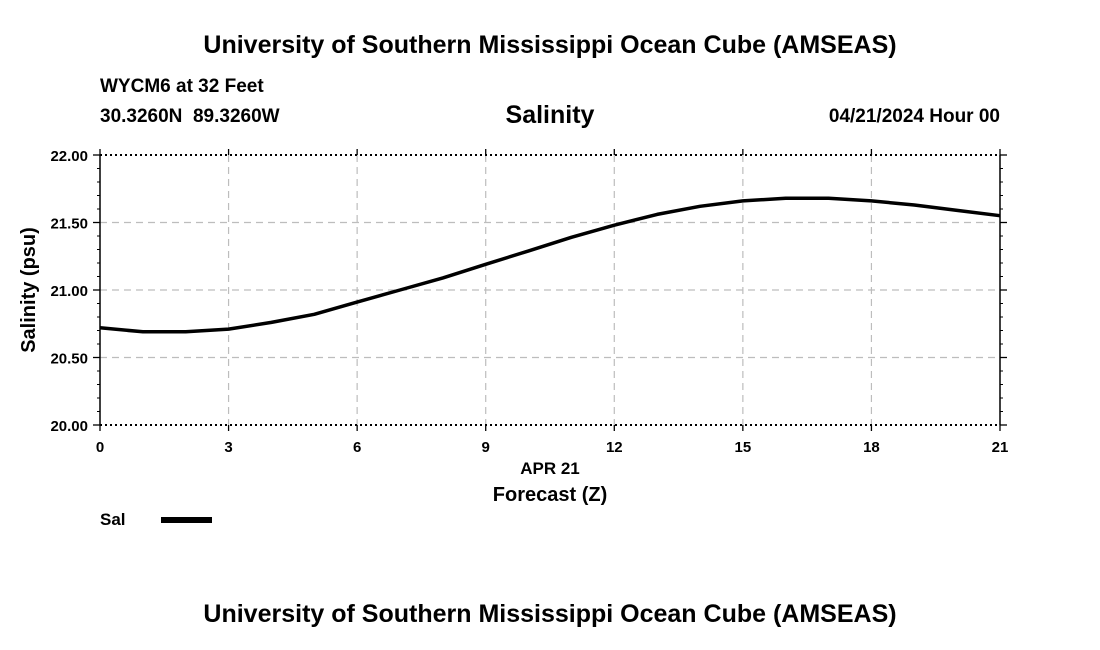 Image resolution: width=1100 pixels, height=650 pixels. Describe the element at coordinates (550, 115) in the screenshot. I see `chart-title: Salinity` at that location.